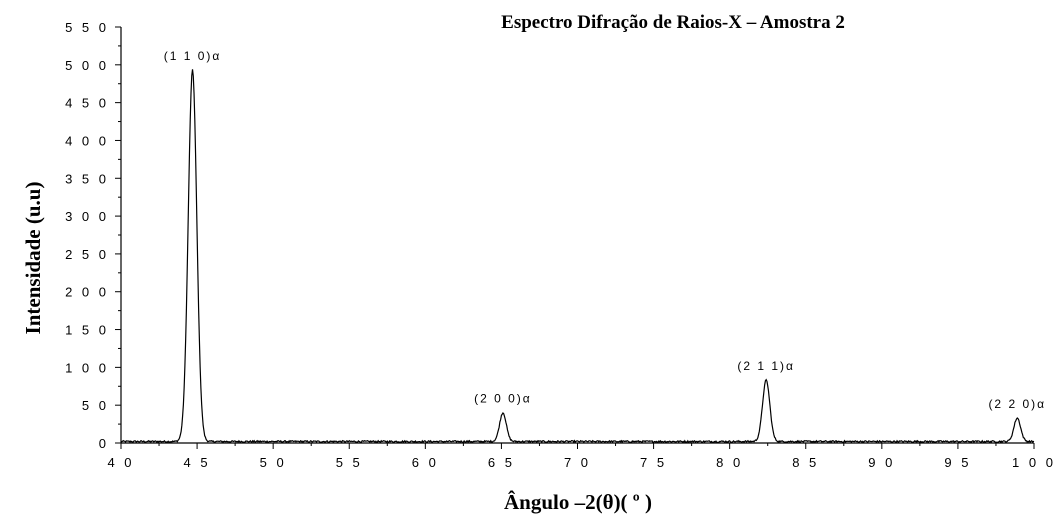  Describe the element at coordinates (120, 462) in the screenshot. I see `x-tick-label: 4 0` at that location.